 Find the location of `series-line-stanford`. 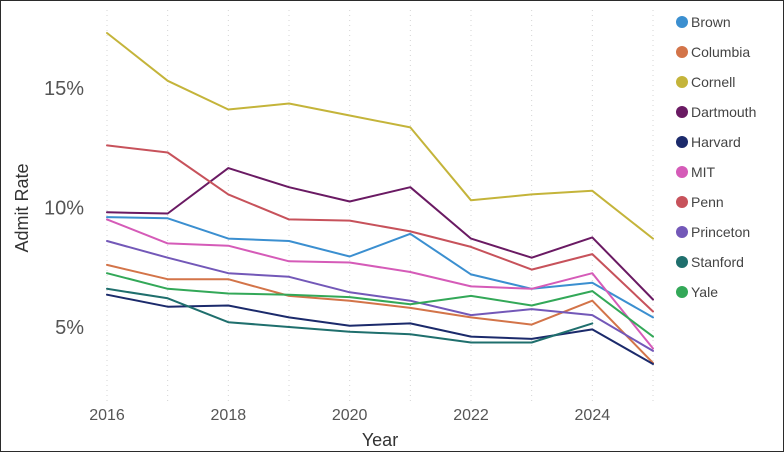

series-line-stanford is located at coordinates (350, 315).